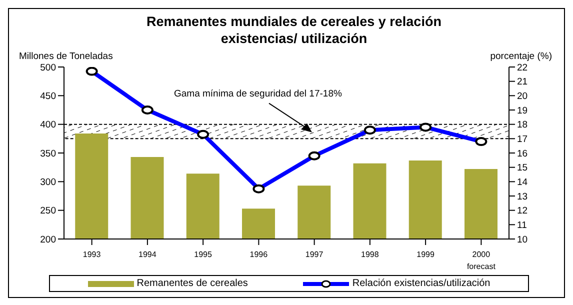 The width and height of the screenshot is (573, 305). What do you see at coordinates (147, 254) in the screenshot?
I see `x-tick-label: 1994` at bounding box center [147, 254].